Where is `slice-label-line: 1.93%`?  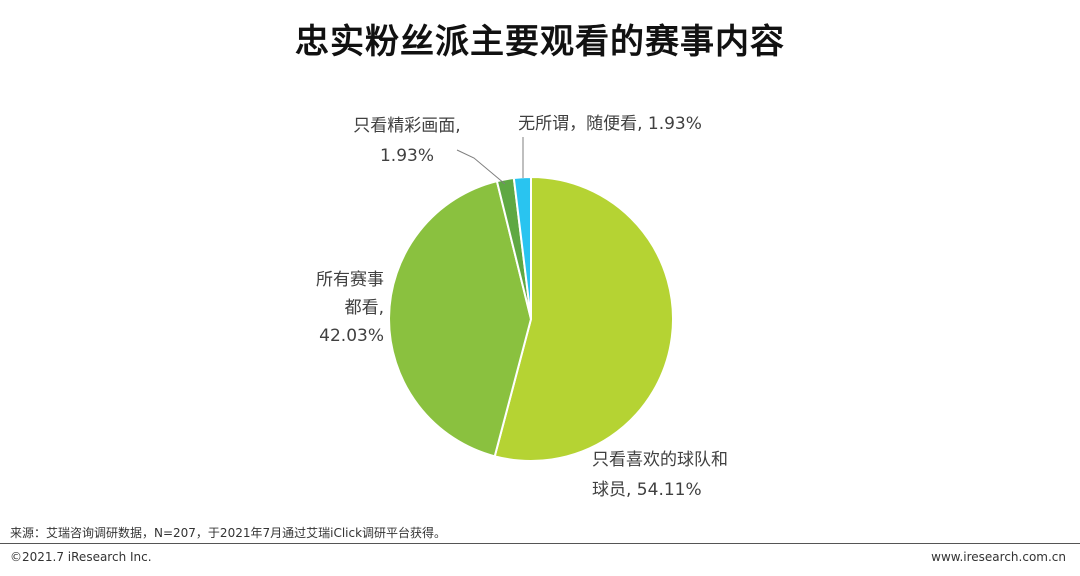 slice-label-line: 1.93% is located at coordinates (407, 156).